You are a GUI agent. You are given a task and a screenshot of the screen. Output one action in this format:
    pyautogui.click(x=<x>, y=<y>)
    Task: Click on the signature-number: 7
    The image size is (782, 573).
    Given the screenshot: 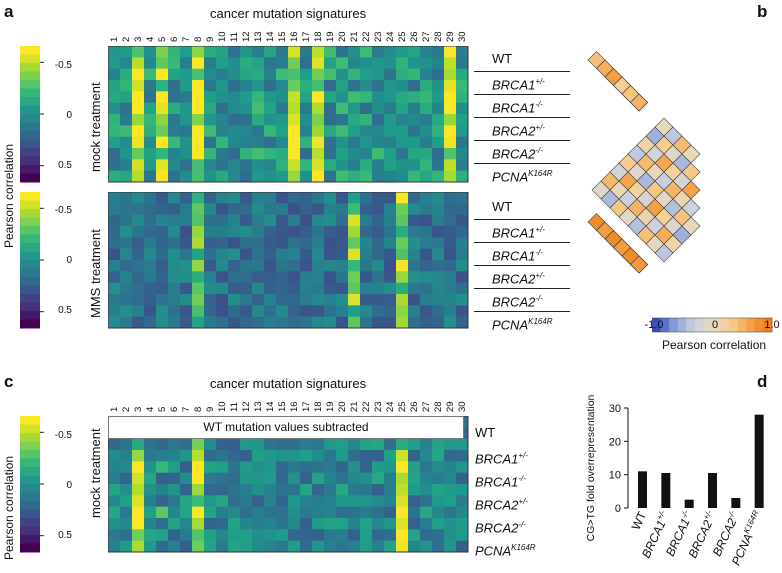 What is the action you would take?
    pyautogui.click(x=186, y=409)
    